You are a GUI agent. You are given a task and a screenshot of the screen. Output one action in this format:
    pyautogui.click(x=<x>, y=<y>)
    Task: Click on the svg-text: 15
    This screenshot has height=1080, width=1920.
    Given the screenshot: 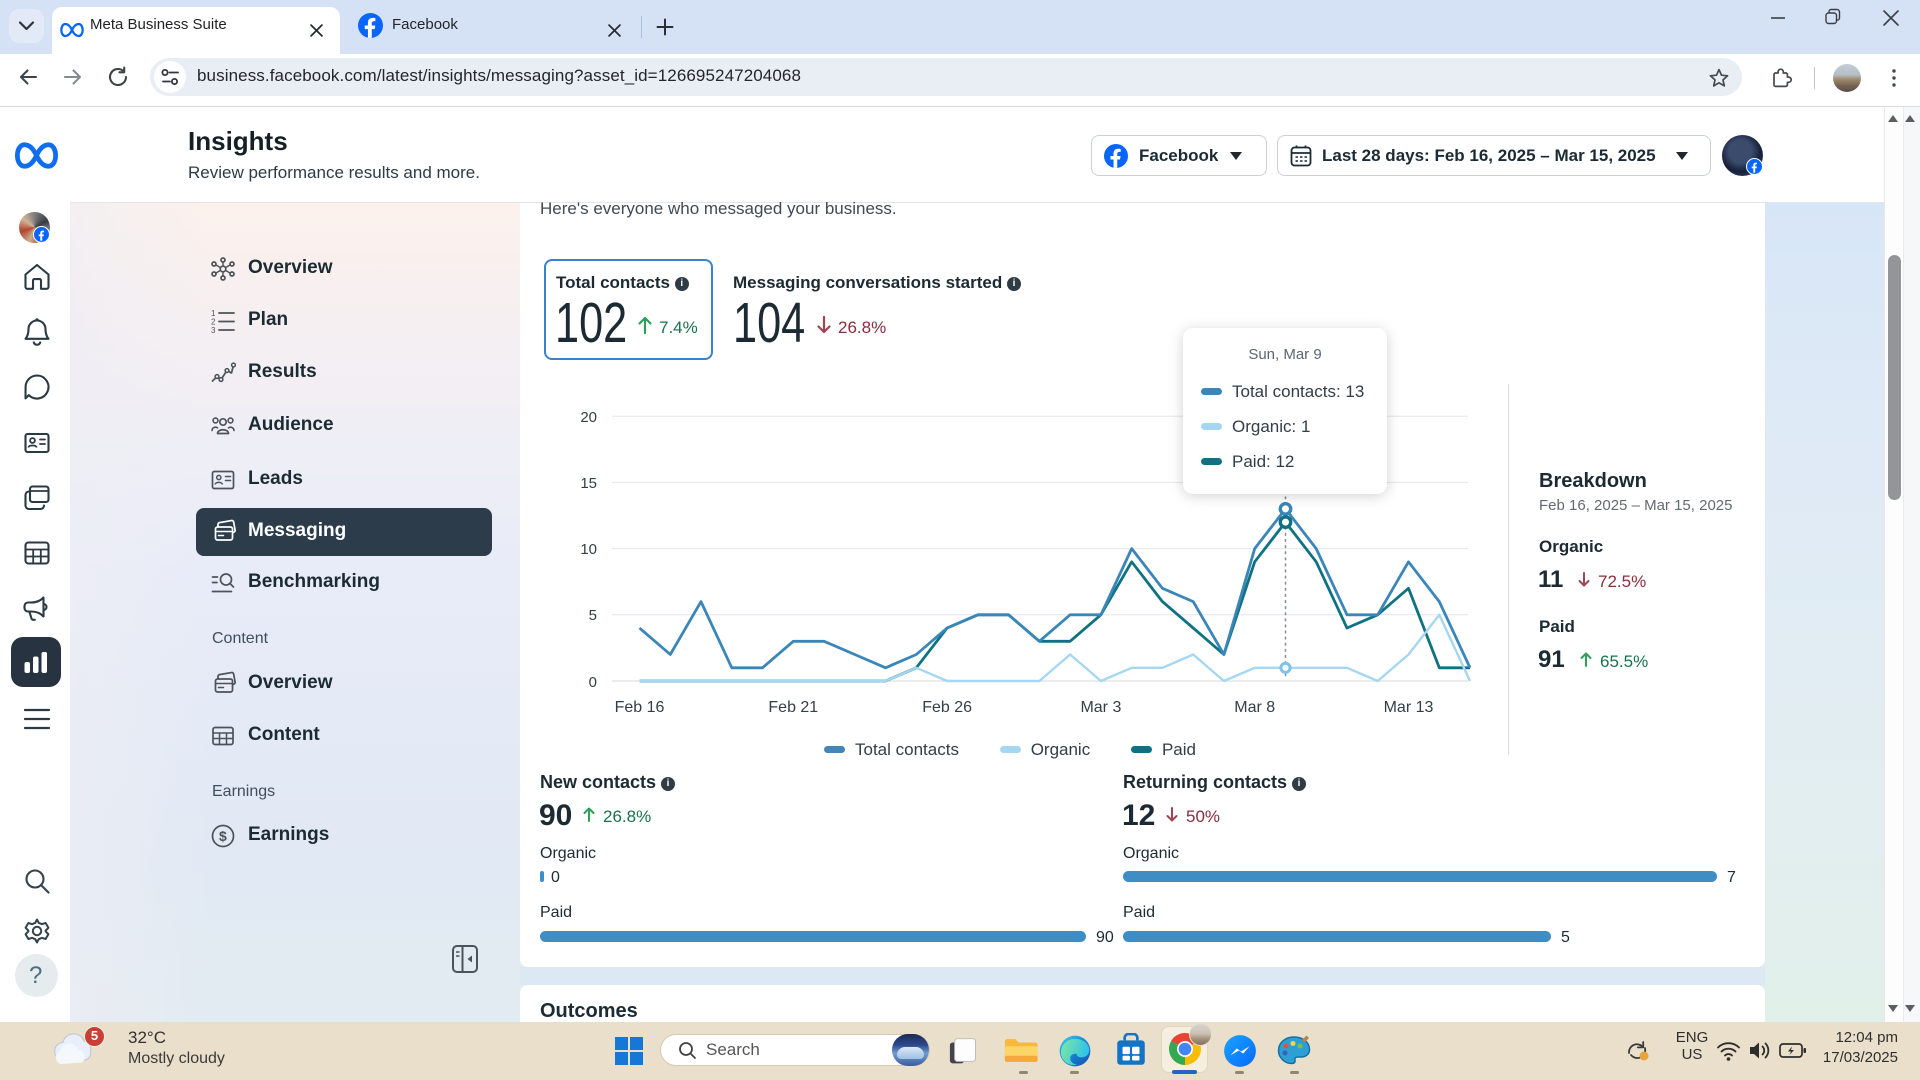 What is the action you would take?
    pyautogui.click(x=588, y=483)
    